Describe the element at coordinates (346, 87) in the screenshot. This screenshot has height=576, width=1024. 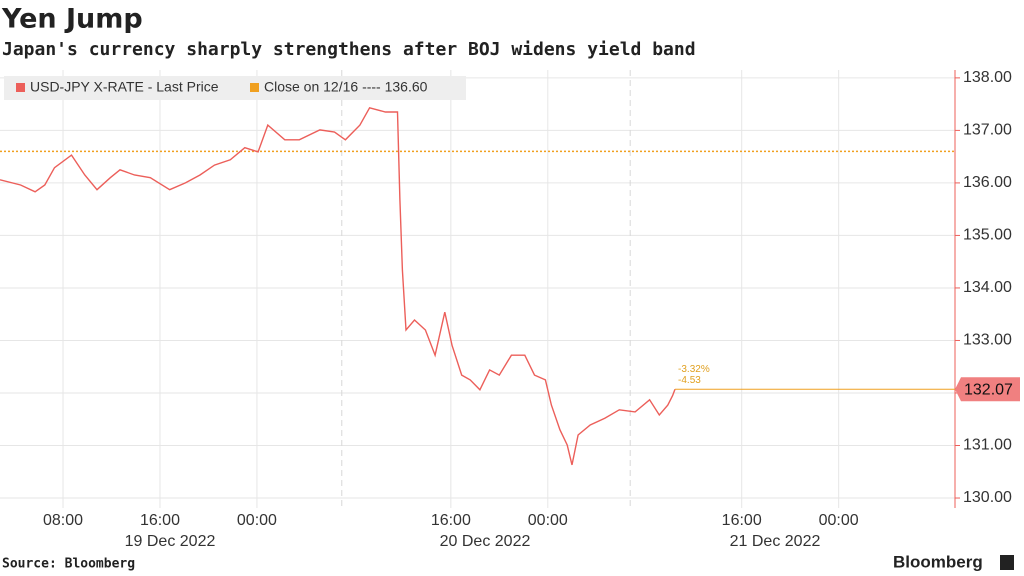
I see `legend-label: Close on 12/16 ---- 136.60` at that location.